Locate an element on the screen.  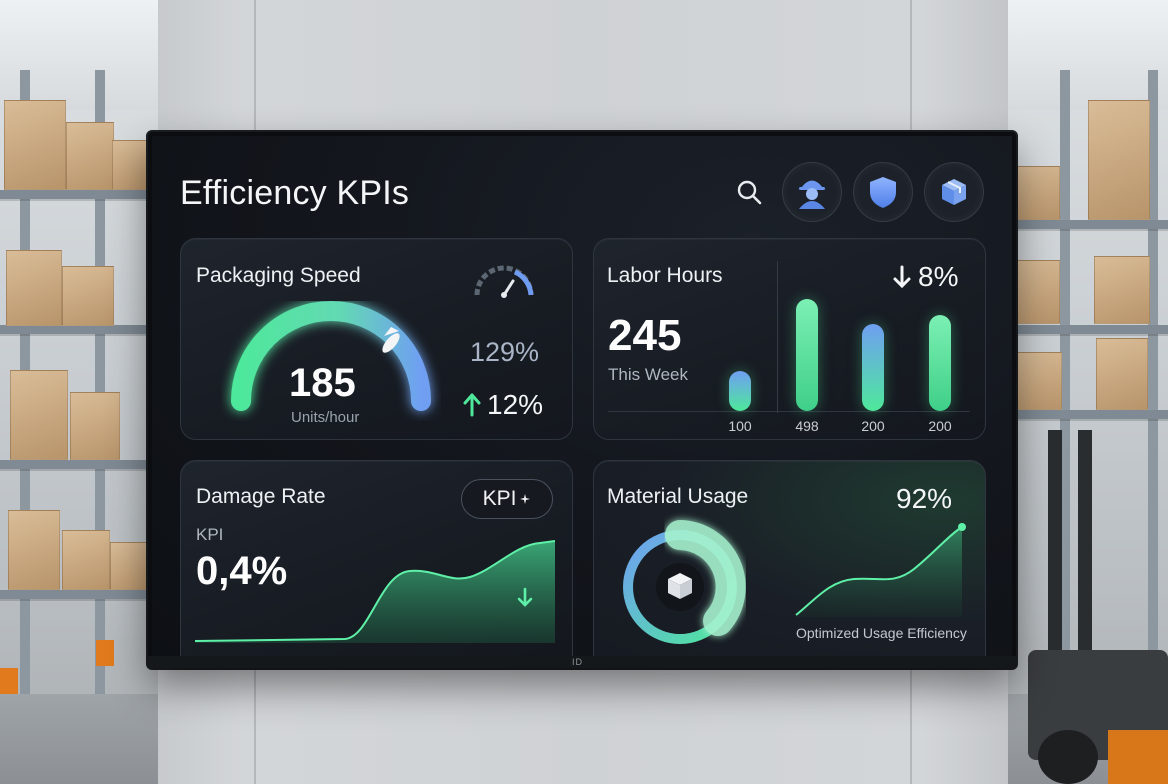
damage-rate-trend-chart is located at coordinates (375, 591).